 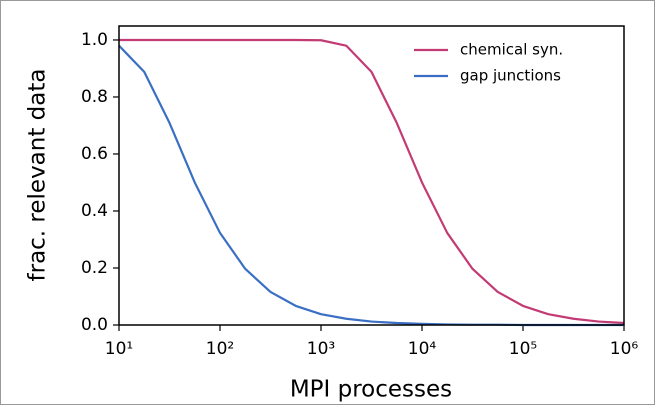 I want to click on x-tick-label: 10², so click(x=220, y=349).